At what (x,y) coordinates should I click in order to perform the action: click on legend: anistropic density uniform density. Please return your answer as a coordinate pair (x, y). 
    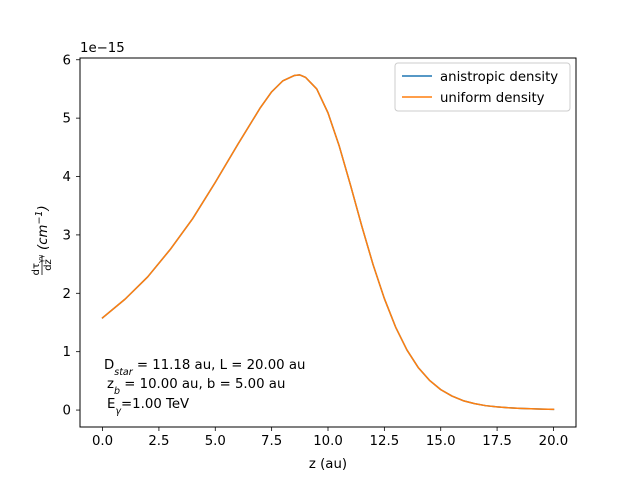
    Looking at the image, I should click on (482, 87).